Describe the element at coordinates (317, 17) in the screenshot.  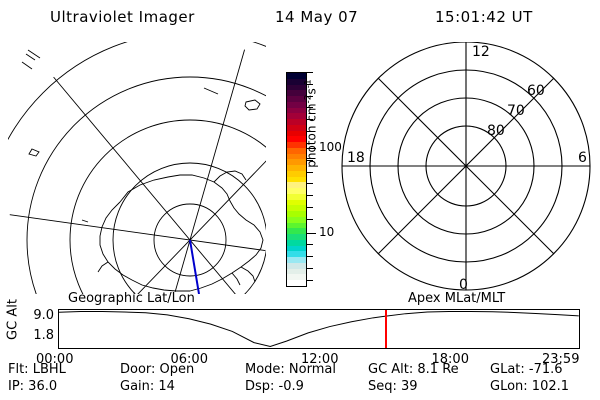
I see `observation-date: 14 May 07` at that location.